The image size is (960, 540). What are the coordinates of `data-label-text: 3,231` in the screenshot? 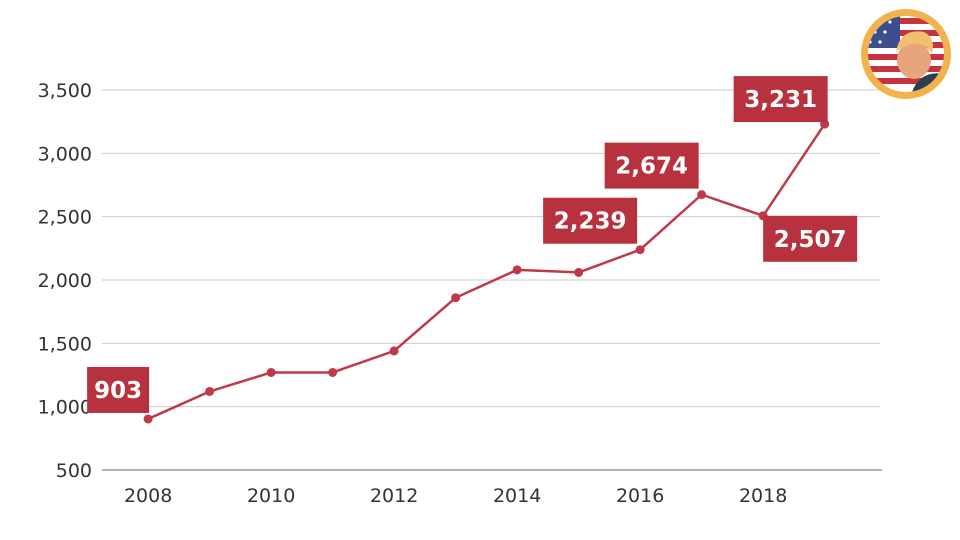 It's located at (780, 100).